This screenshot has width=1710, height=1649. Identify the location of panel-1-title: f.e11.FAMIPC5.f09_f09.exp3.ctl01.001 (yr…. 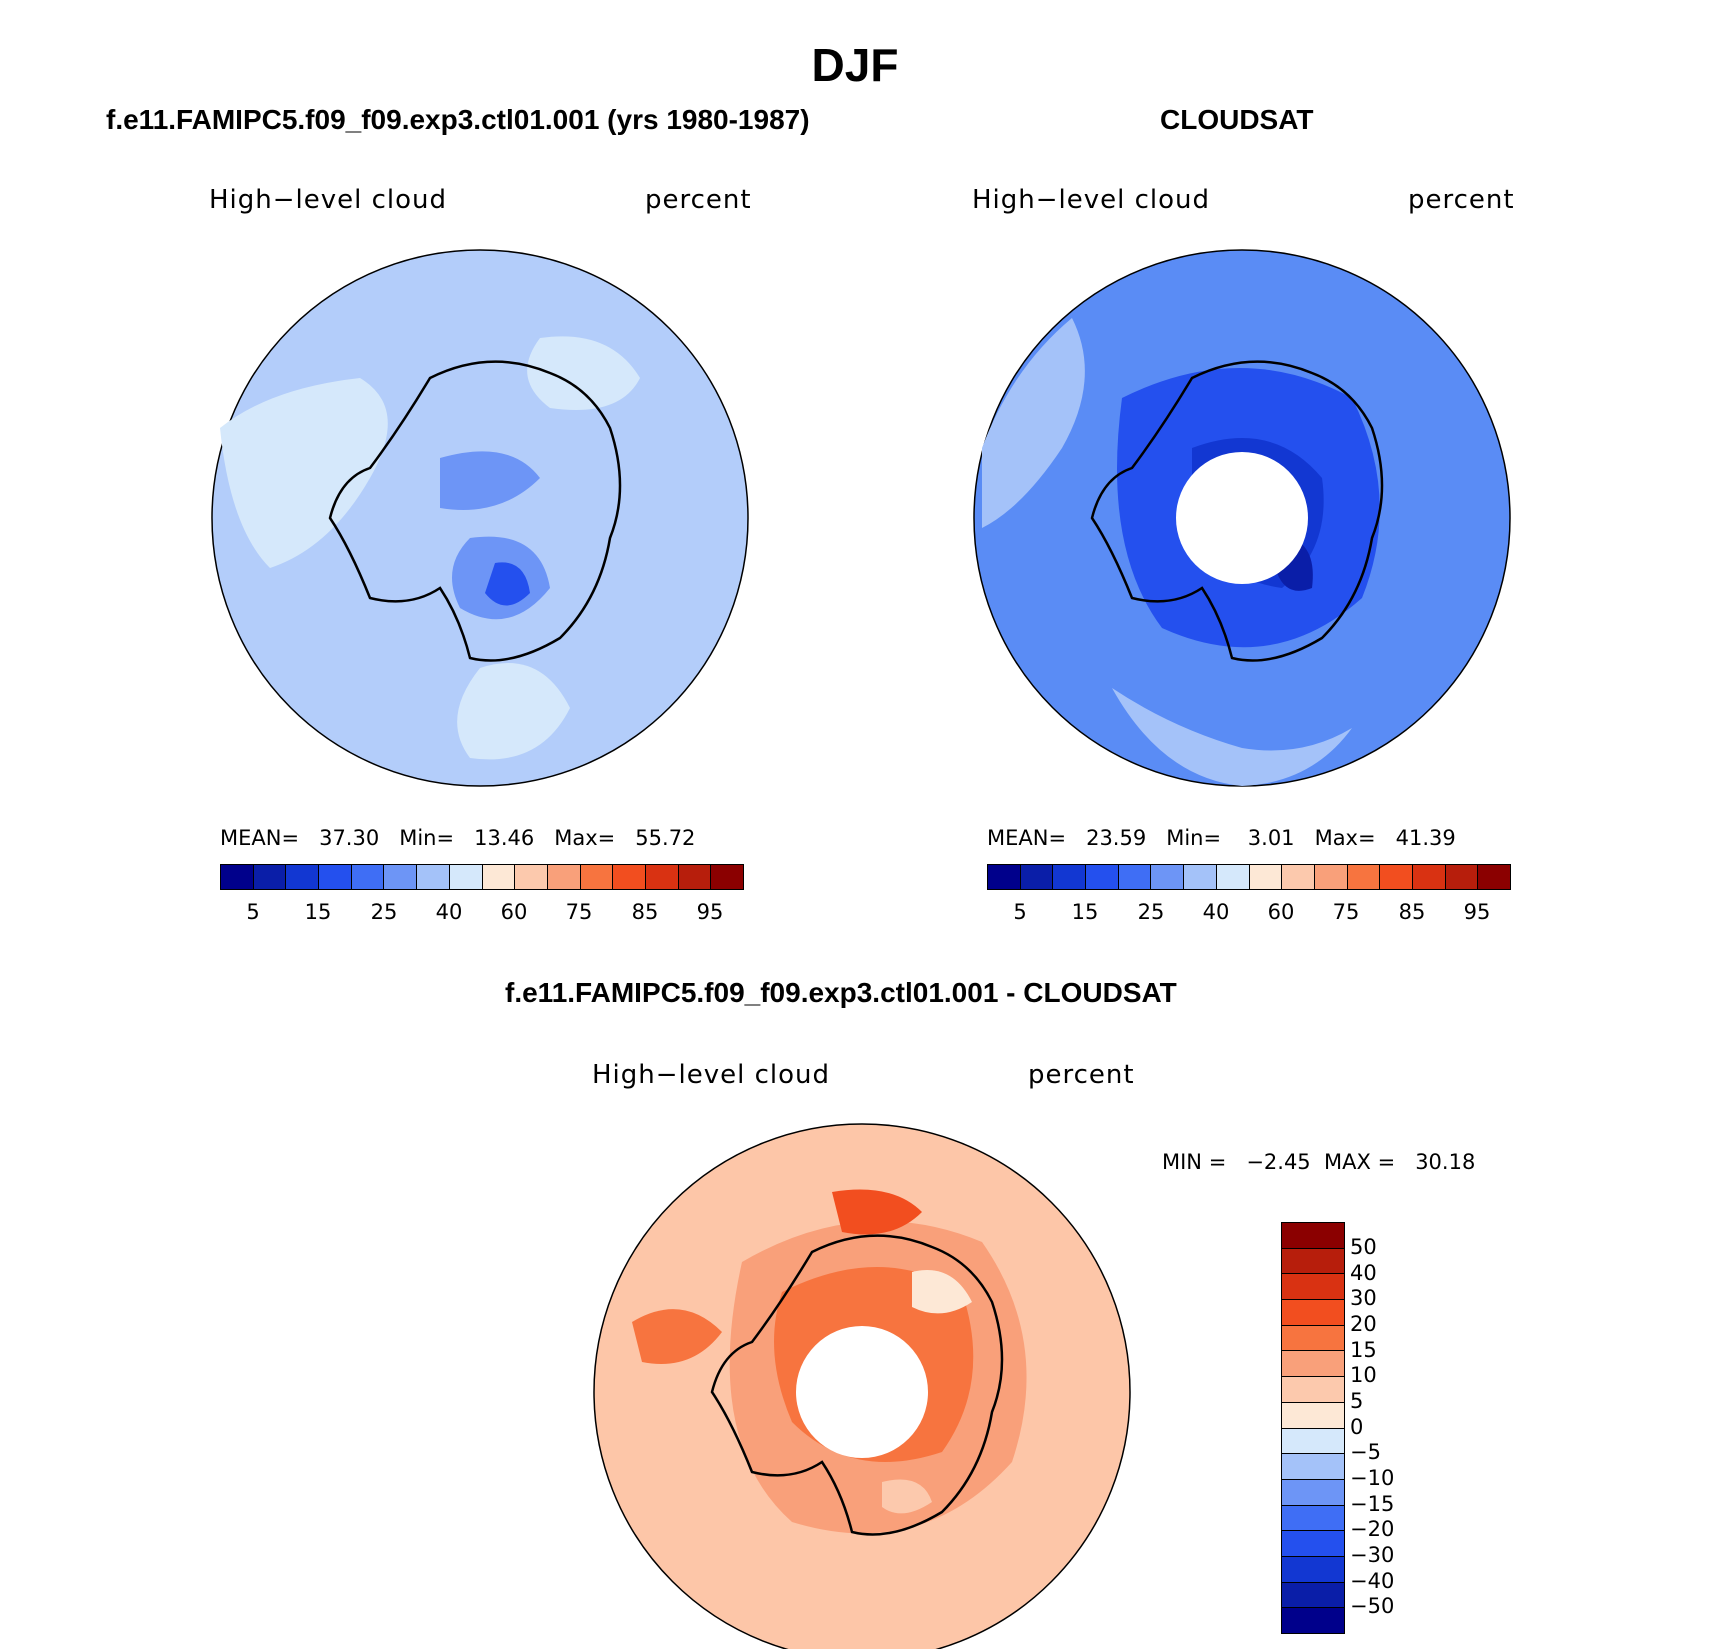
(458, 119).